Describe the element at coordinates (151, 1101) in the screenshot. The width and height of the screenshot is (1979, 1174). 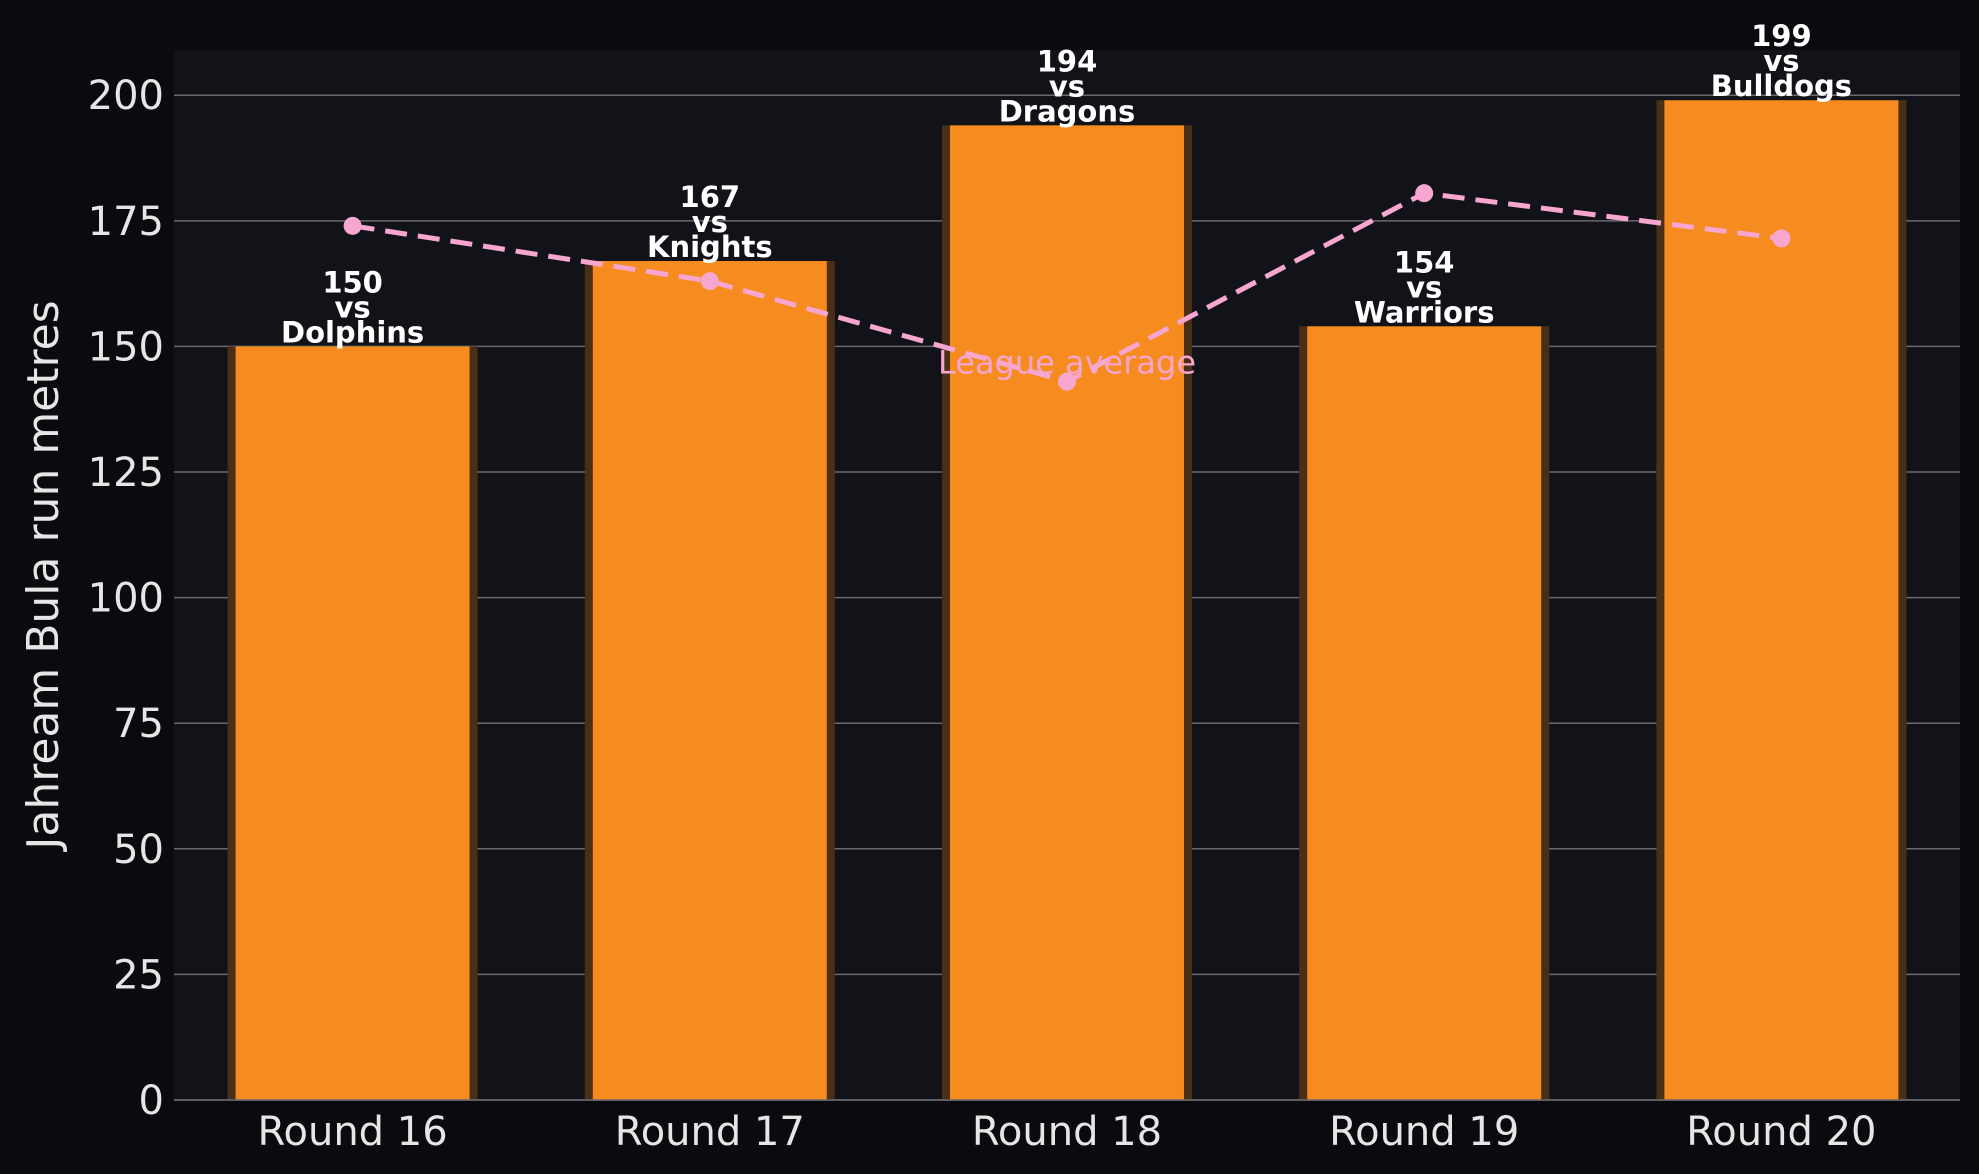
I see `y-tick-label: 0` at that location.